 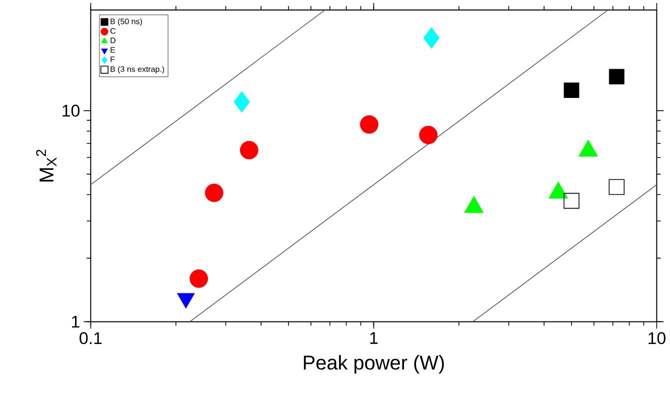 I want to click on x-tick-label: 1, so click(x=374, y=338).